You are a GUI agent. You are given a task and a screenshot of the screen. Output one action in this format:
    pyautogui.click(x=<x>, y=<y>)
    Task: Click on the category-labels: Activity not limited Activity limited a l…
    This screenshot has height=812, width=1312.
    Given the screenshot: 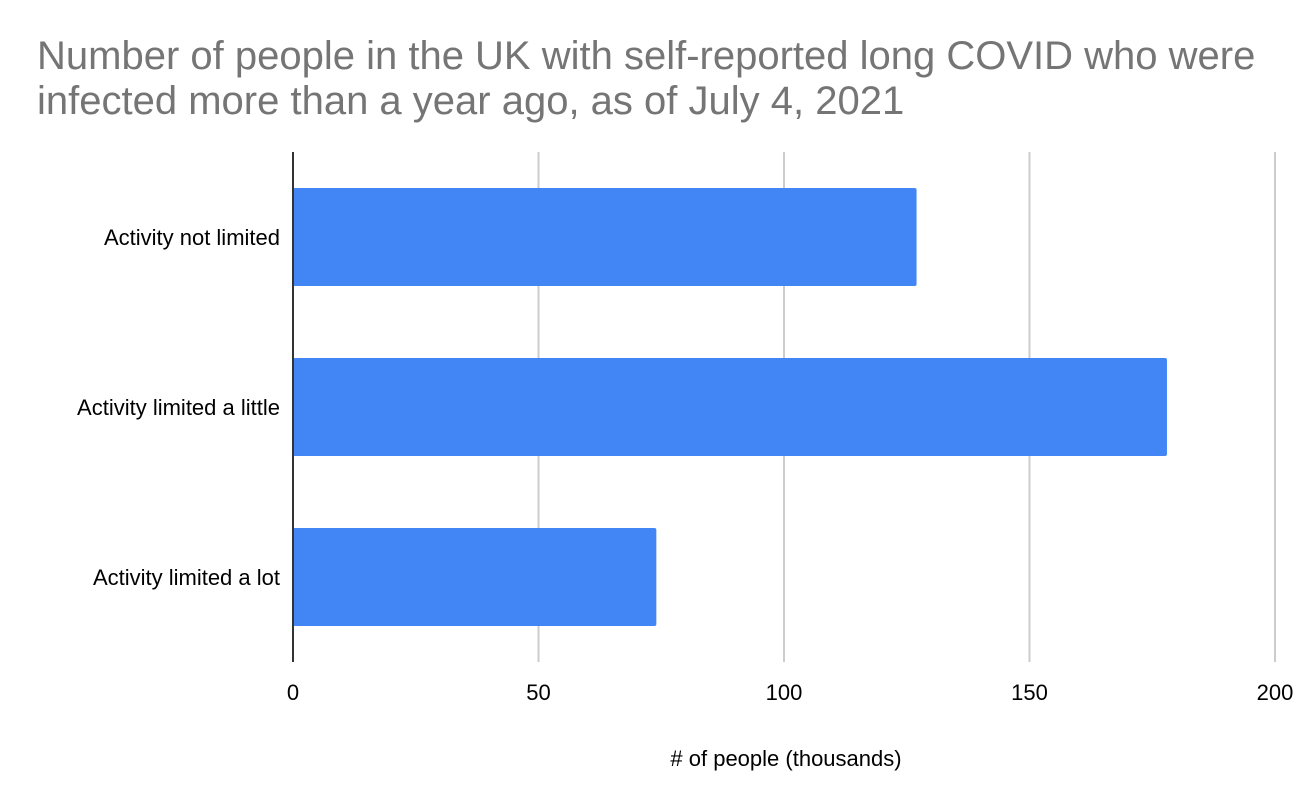 What is the action you would take?
    pyautogui.click(x=178, y=407)
    